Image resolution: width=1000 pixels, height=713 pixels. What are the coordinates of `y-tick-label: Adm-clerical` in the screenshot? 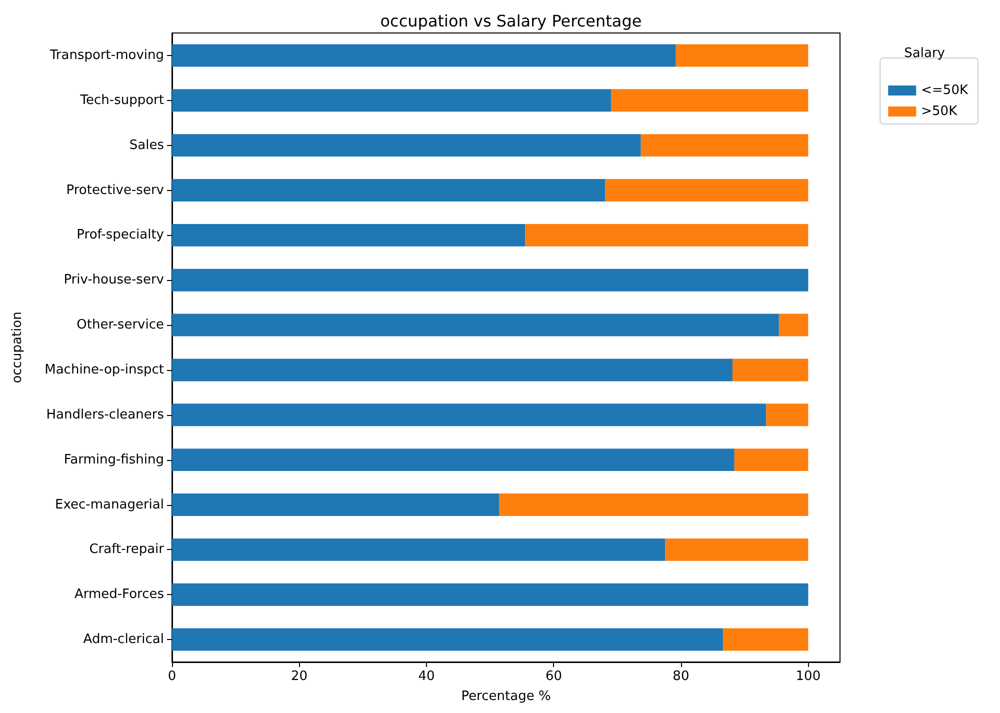 It's located at (123, 640).